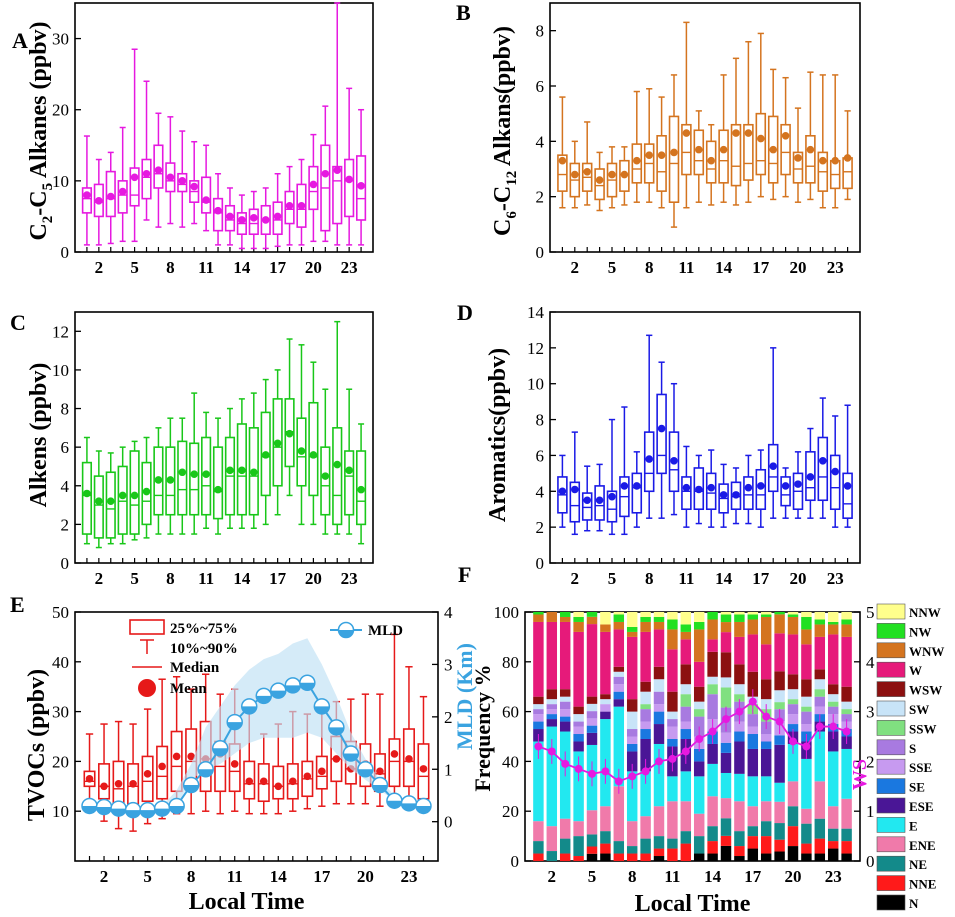  What do you see at coordinates (540, 563) in the screenshot?
I see `y-tick-label: 0` at bounding box center [540, 563].